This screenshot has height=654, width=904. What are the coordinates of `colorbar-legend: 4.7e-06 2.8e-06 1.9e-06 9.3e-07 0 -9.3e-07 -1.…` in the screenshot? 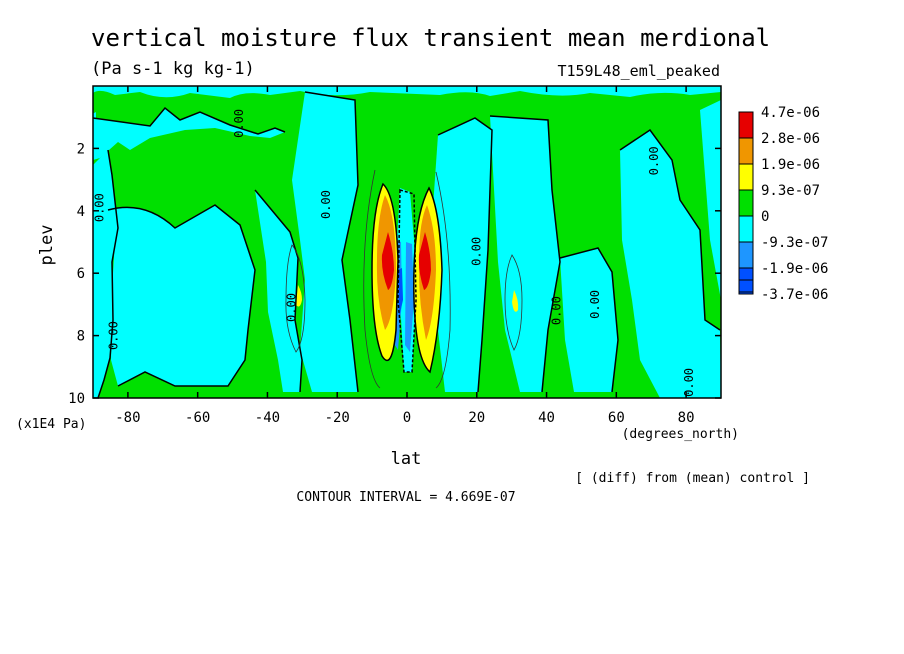 It's located at (783, 204).